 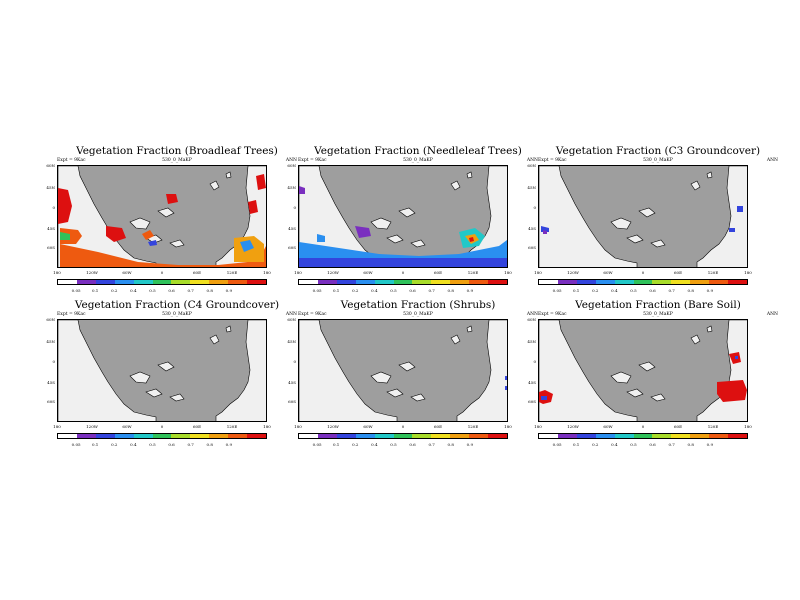 What do you see at coordinates (450, 290) in the screenshot?
I see `colorbar-label: 0.8` at bounding box center [450, 290].